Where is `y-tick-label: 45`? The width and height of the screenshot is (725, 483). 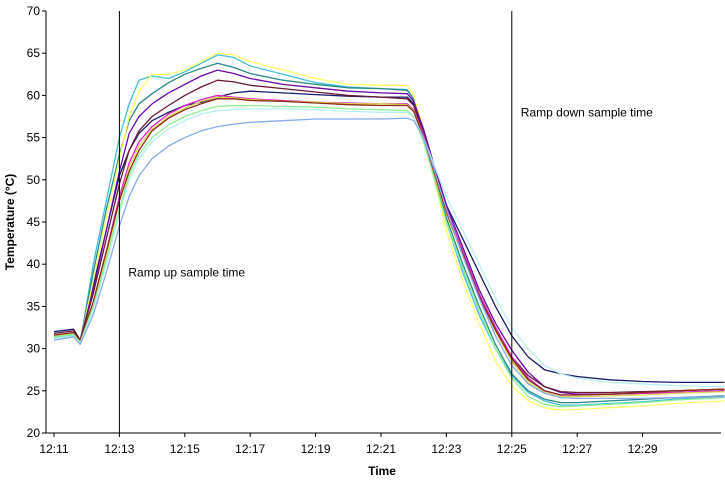
y-tick-label: 45 is located at coordinates (34, 222).